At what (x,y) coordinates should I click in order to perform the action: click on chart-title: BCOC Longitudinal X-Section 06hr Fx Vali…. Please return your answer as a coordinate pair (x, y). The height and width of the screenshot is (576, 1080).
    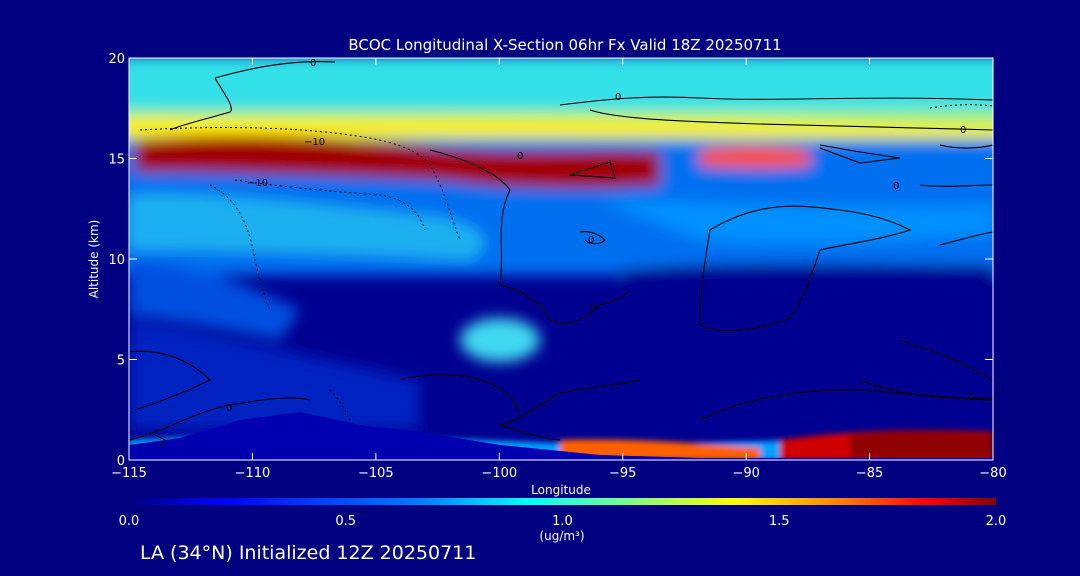
    Looking at the image, I should click on (564, 45).